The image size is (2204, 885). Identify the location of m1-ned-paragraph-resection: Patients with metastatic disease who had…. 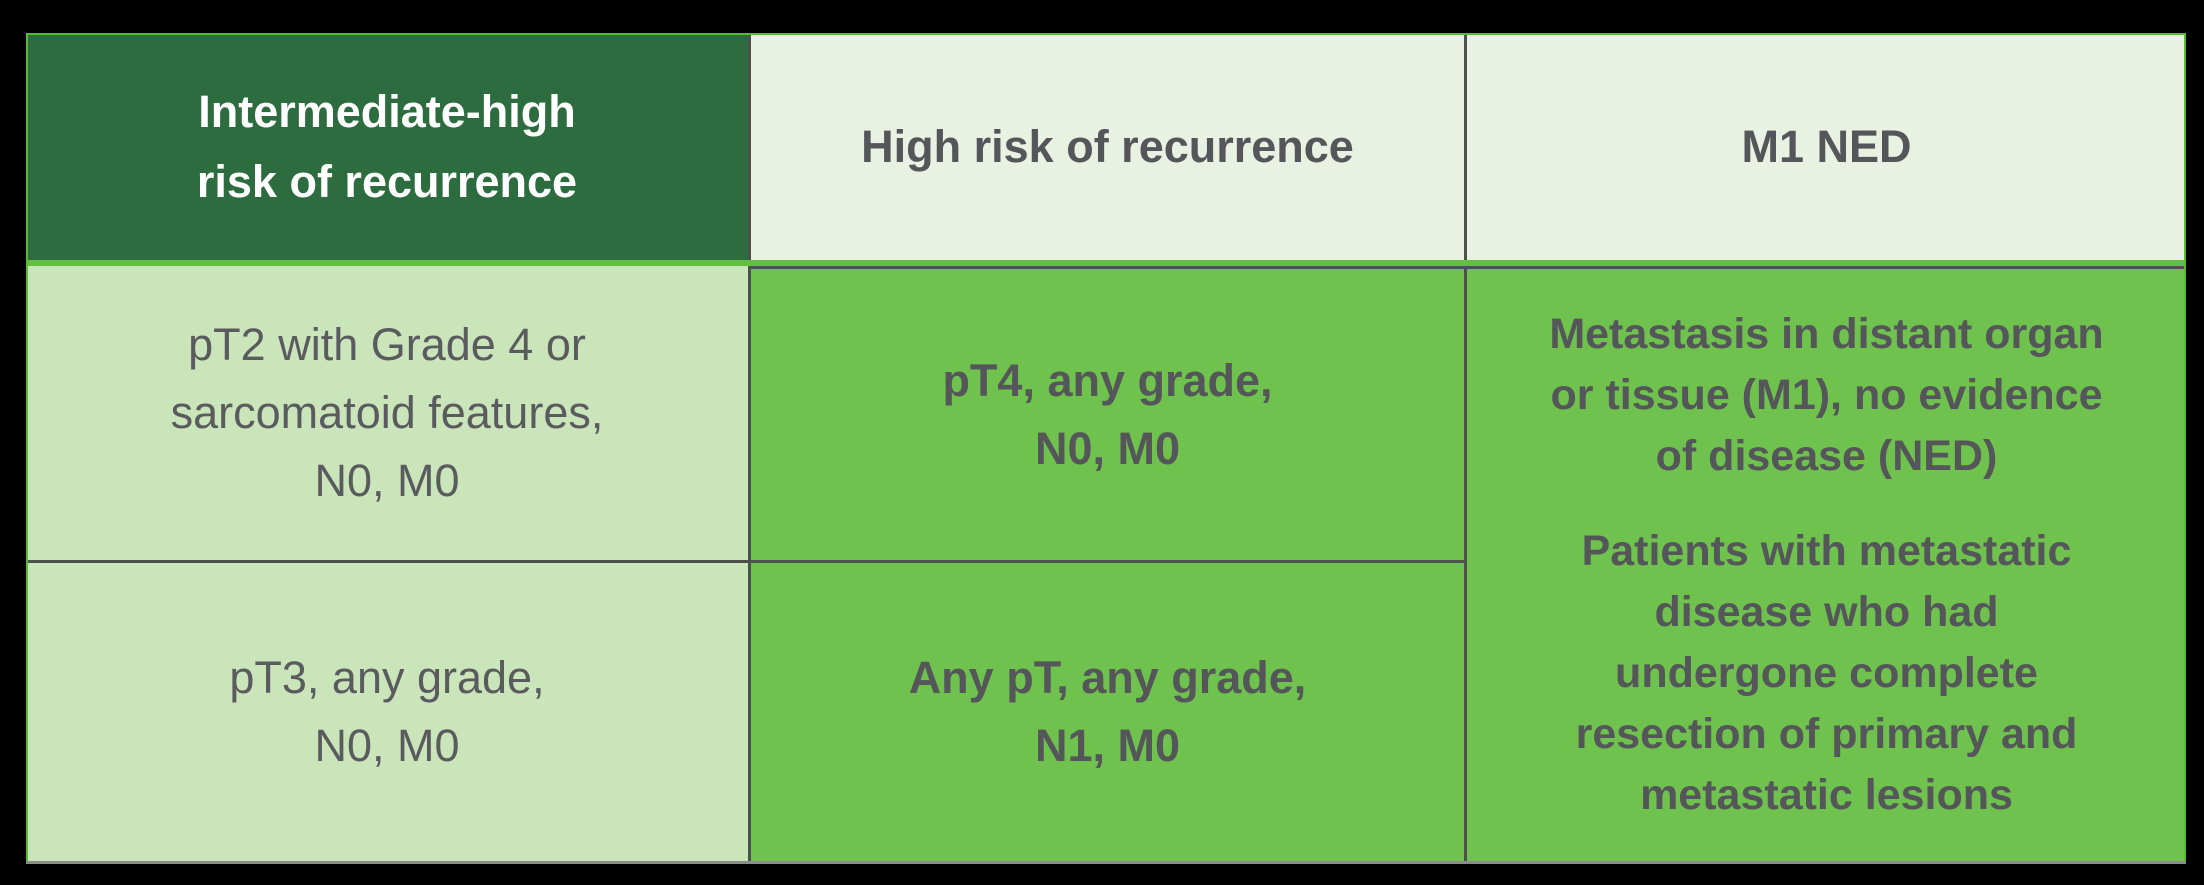
(1826, 673).